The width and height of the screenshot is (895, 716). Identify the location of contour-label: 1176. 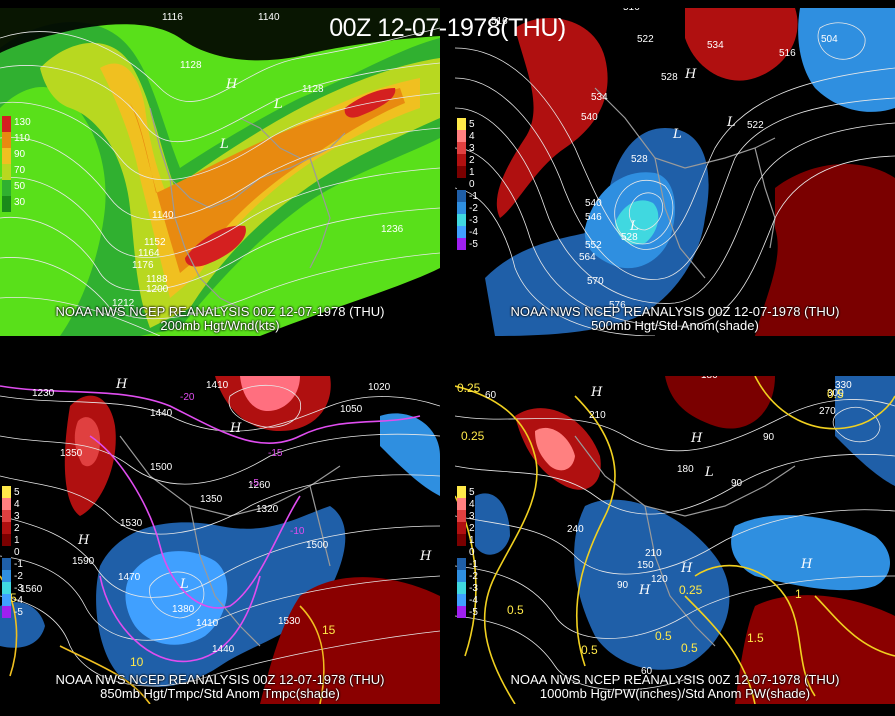
(143, 265).